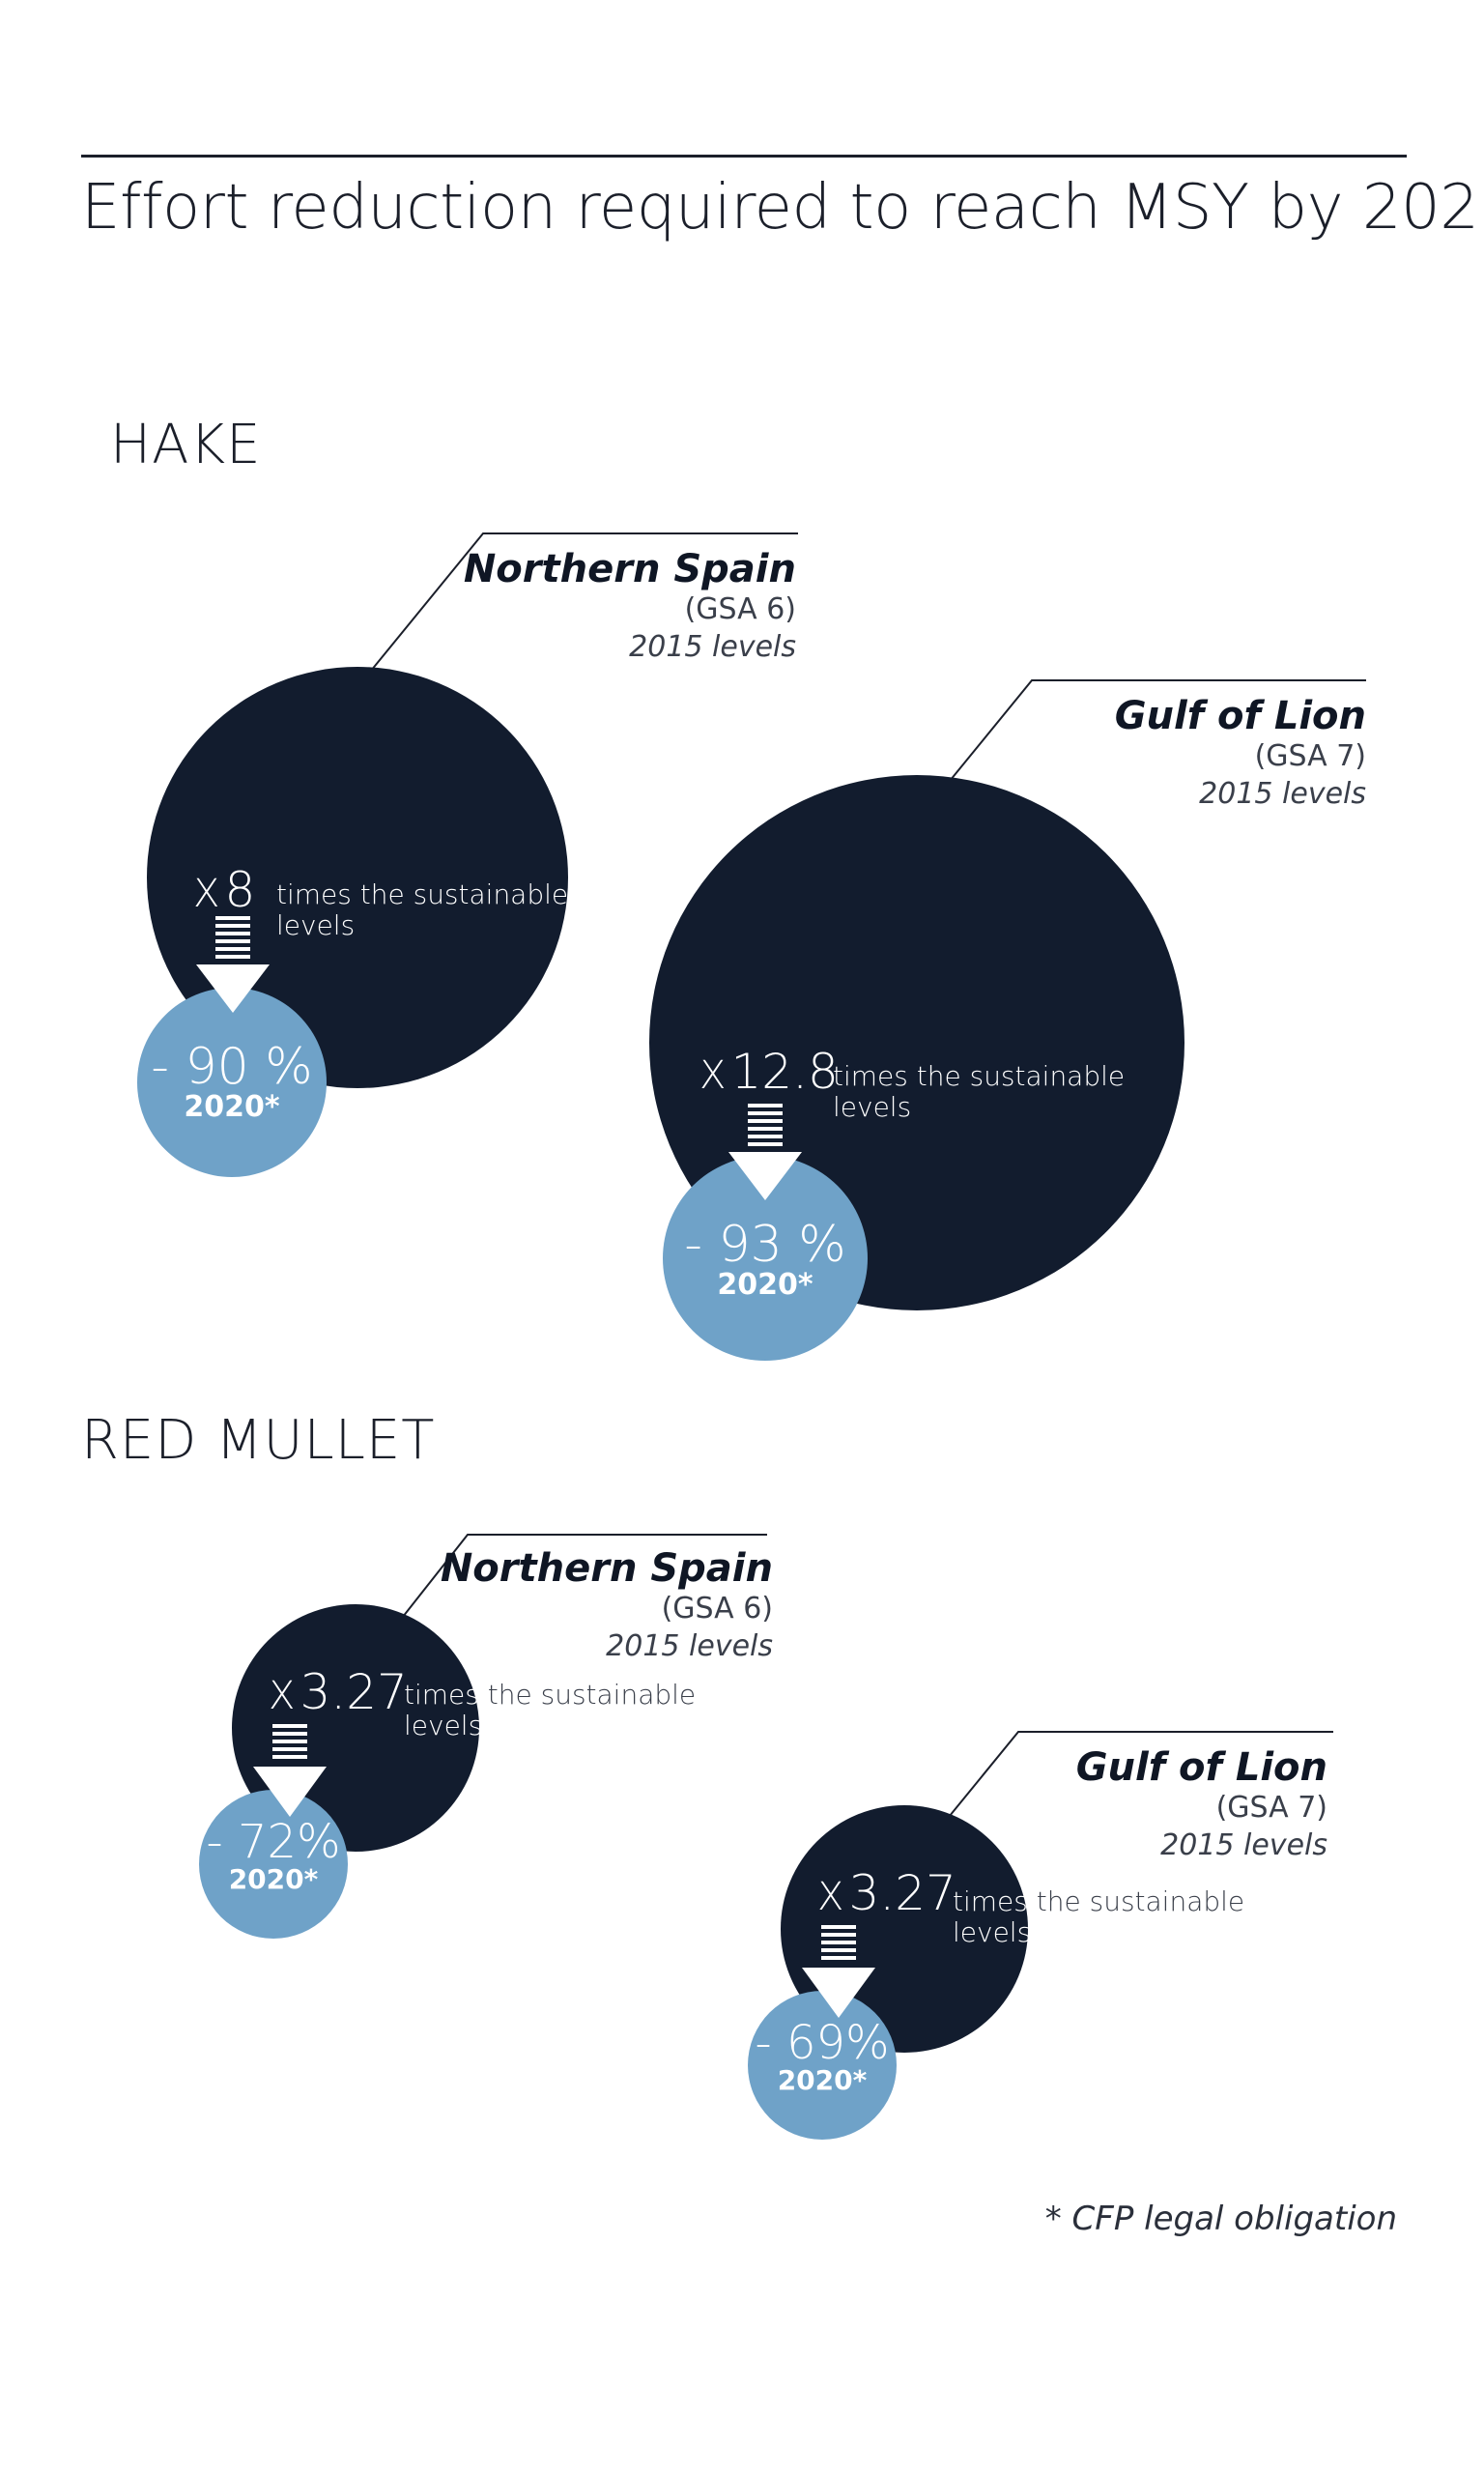  I want to click on red-mullet-gulf-of-lion-year: 2020*, so click(822, 2080).